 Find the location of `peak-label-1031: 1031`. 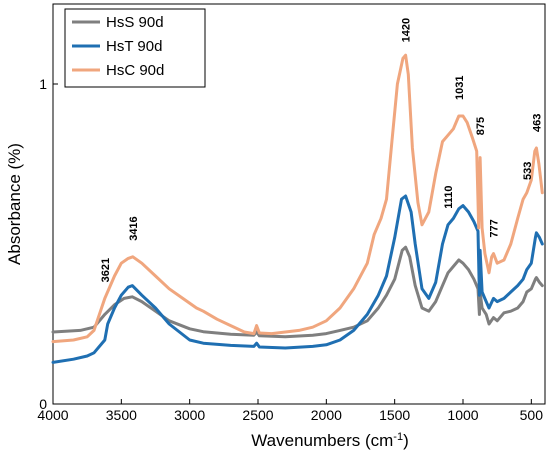

peak-label-1031: 1031 is located at coordinates (460, 88).